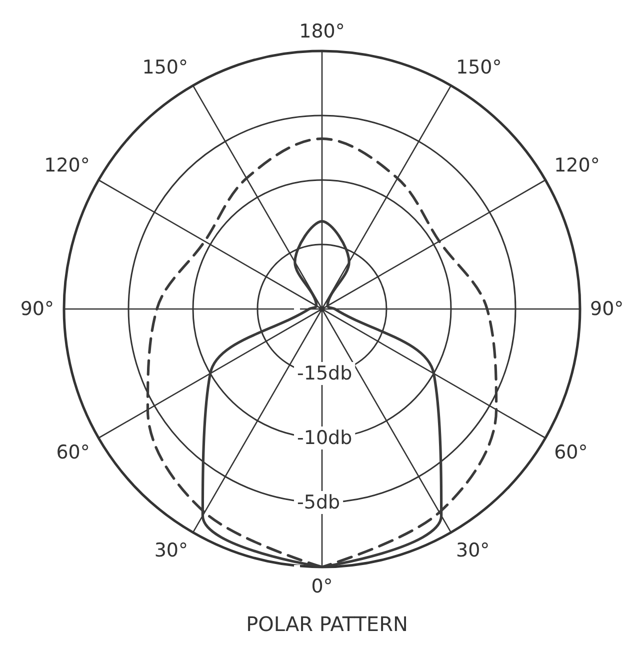  I want to click on text: POLAR PATTERN, so click(327, 624).